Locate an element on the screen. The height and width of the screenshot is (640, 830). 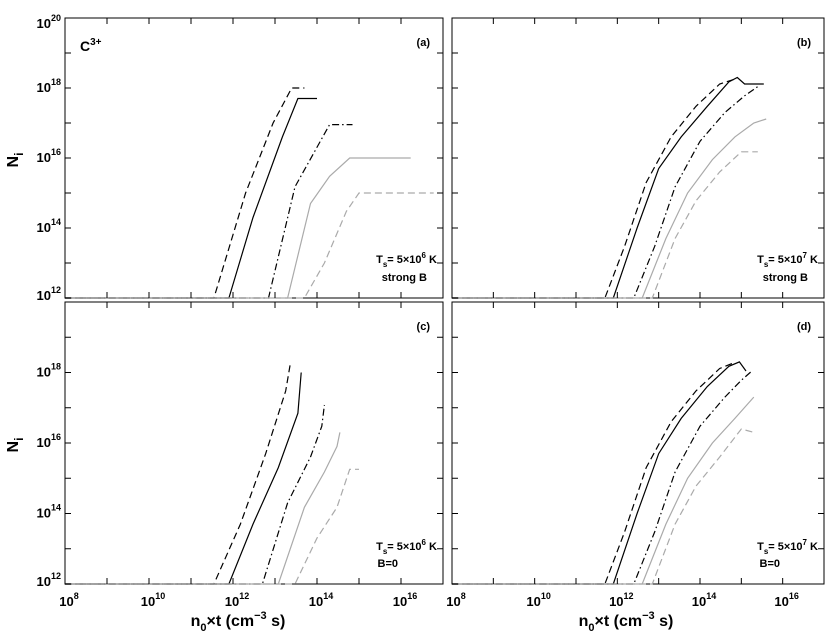
panel-a-species-label: C3+ is located at coordinates (91, 45).